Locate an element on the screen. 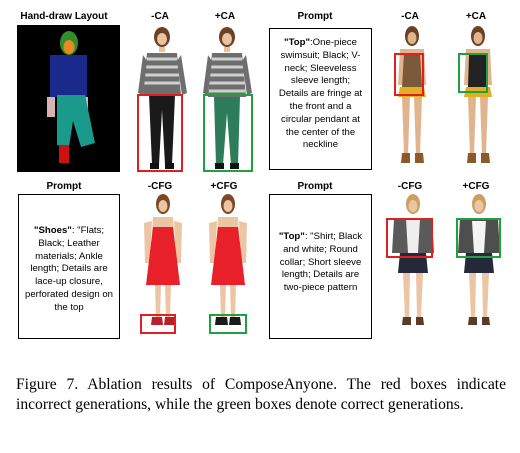 This screenshot has height=453, width=520. wrong-box-shirt is located at coordinates (409, 238).